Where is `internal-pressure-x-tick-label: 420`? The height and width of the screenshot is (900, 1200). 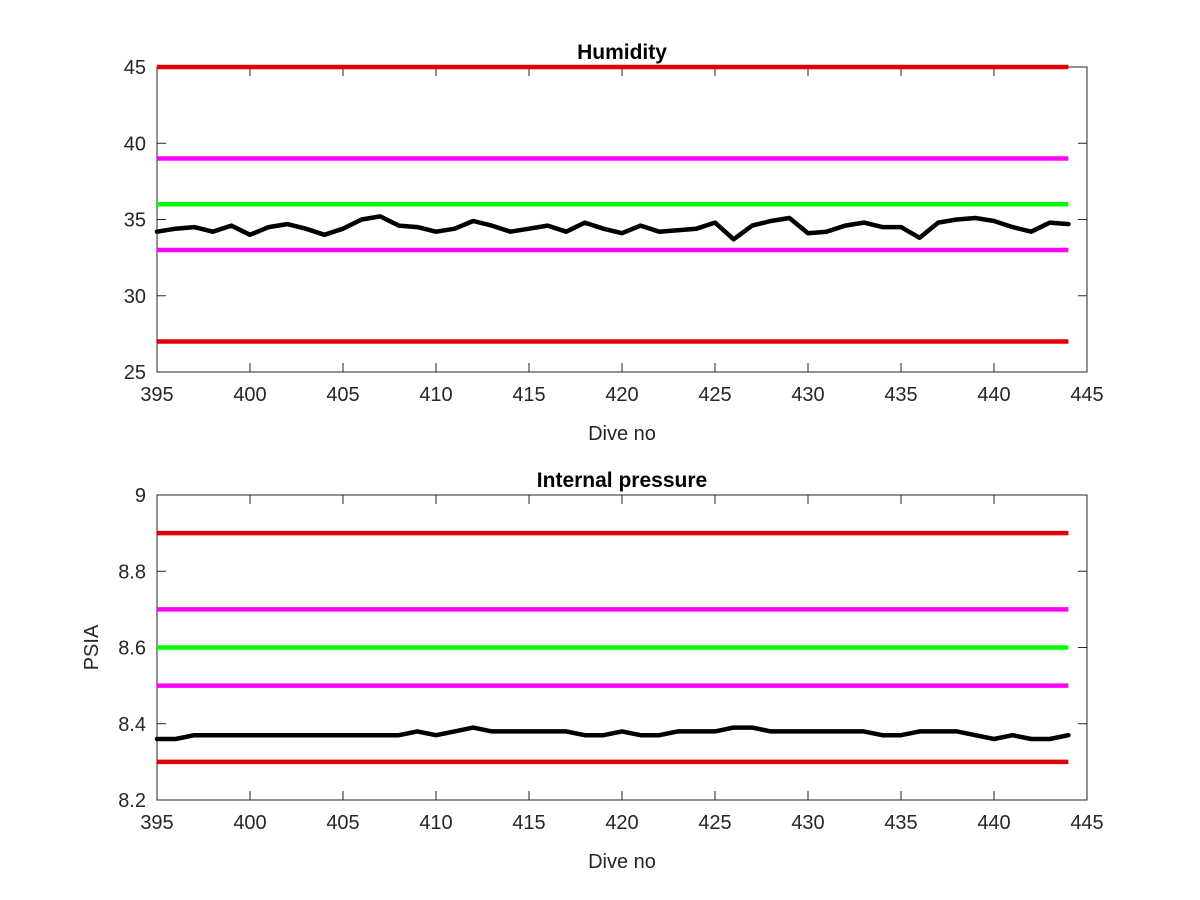 internal-pressure-x-tick-label: 420 is located at coordinates (621, 823).